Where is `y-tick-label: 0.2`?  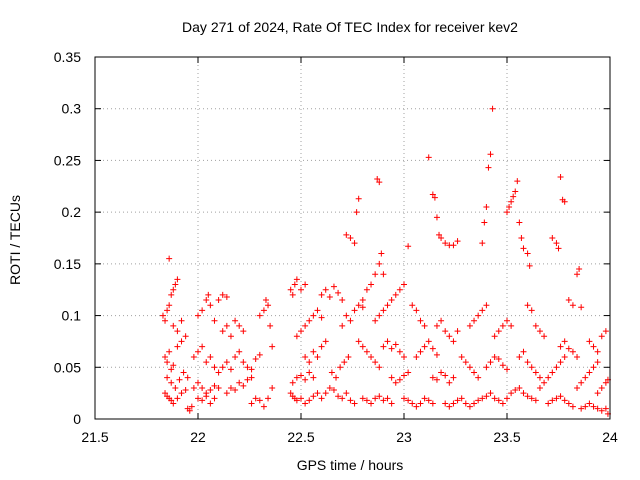
y-tick-label: 0.2 is located at coordinates (72, 212).